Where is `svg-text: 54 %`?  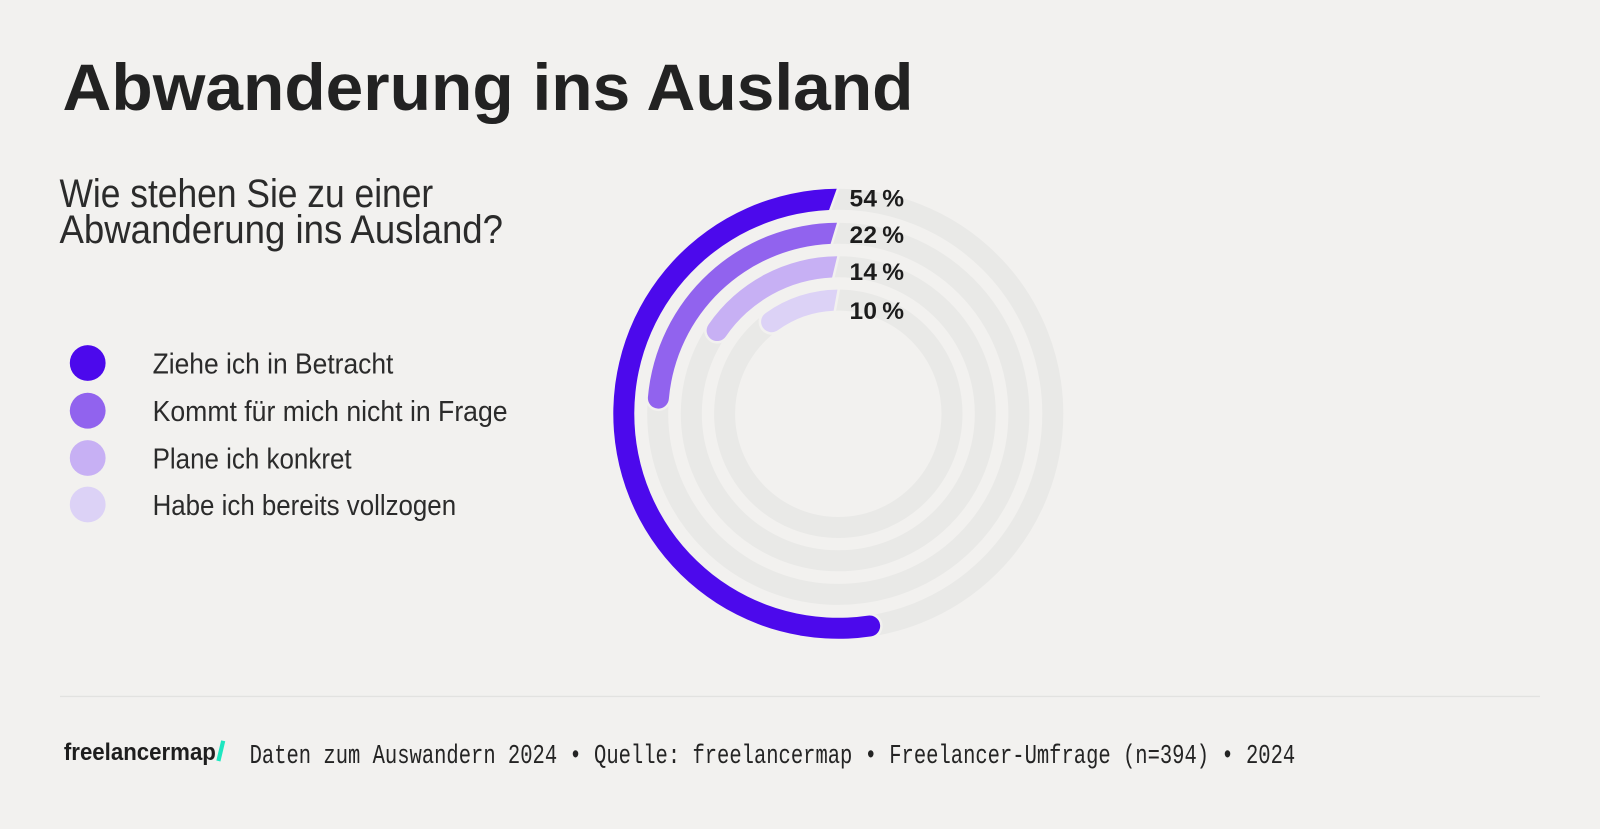
svg-text: 54 % is located at coordinates (877, 199).